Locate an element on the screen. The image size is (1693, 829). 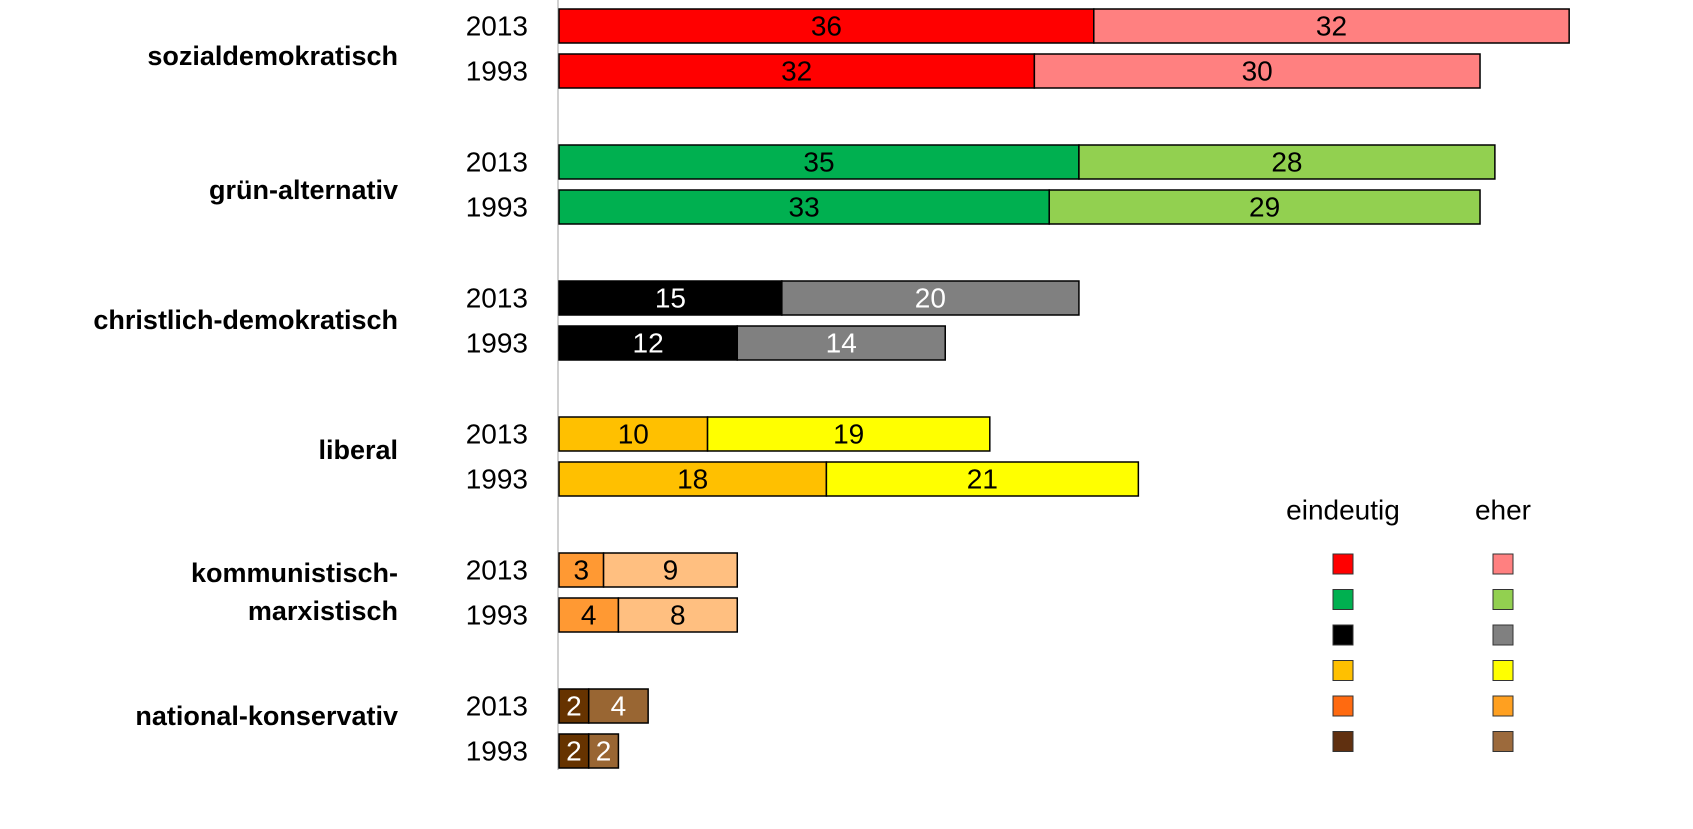
value-label: 20 is located at coordinates (930, 298).